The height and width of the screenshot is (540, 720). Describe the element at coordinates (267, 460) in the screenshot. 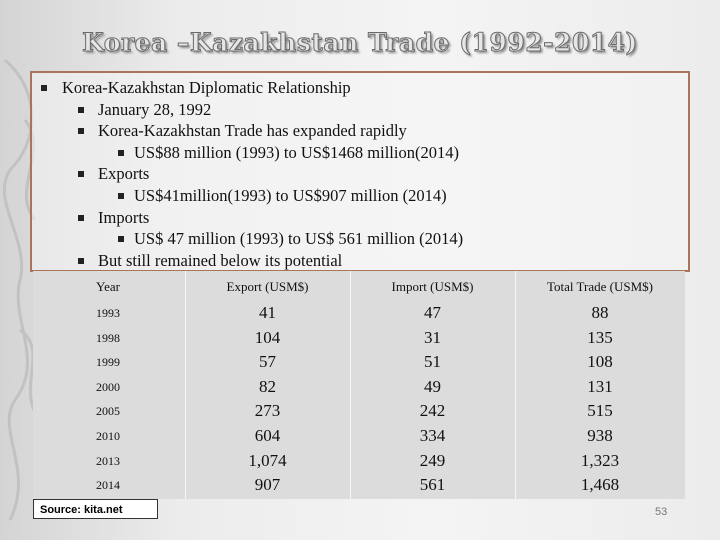

I see `table-cell: 1,074` at that location.